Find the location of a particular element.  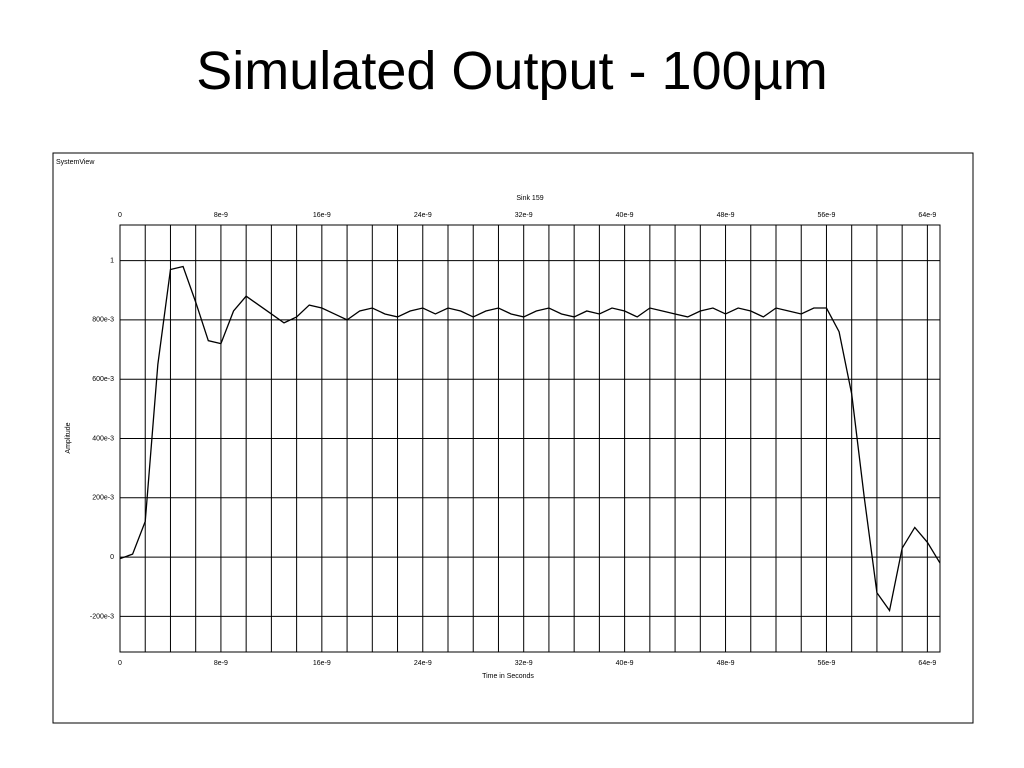

y-tick-label: 200e-3 is located at coordinates (103, 498).